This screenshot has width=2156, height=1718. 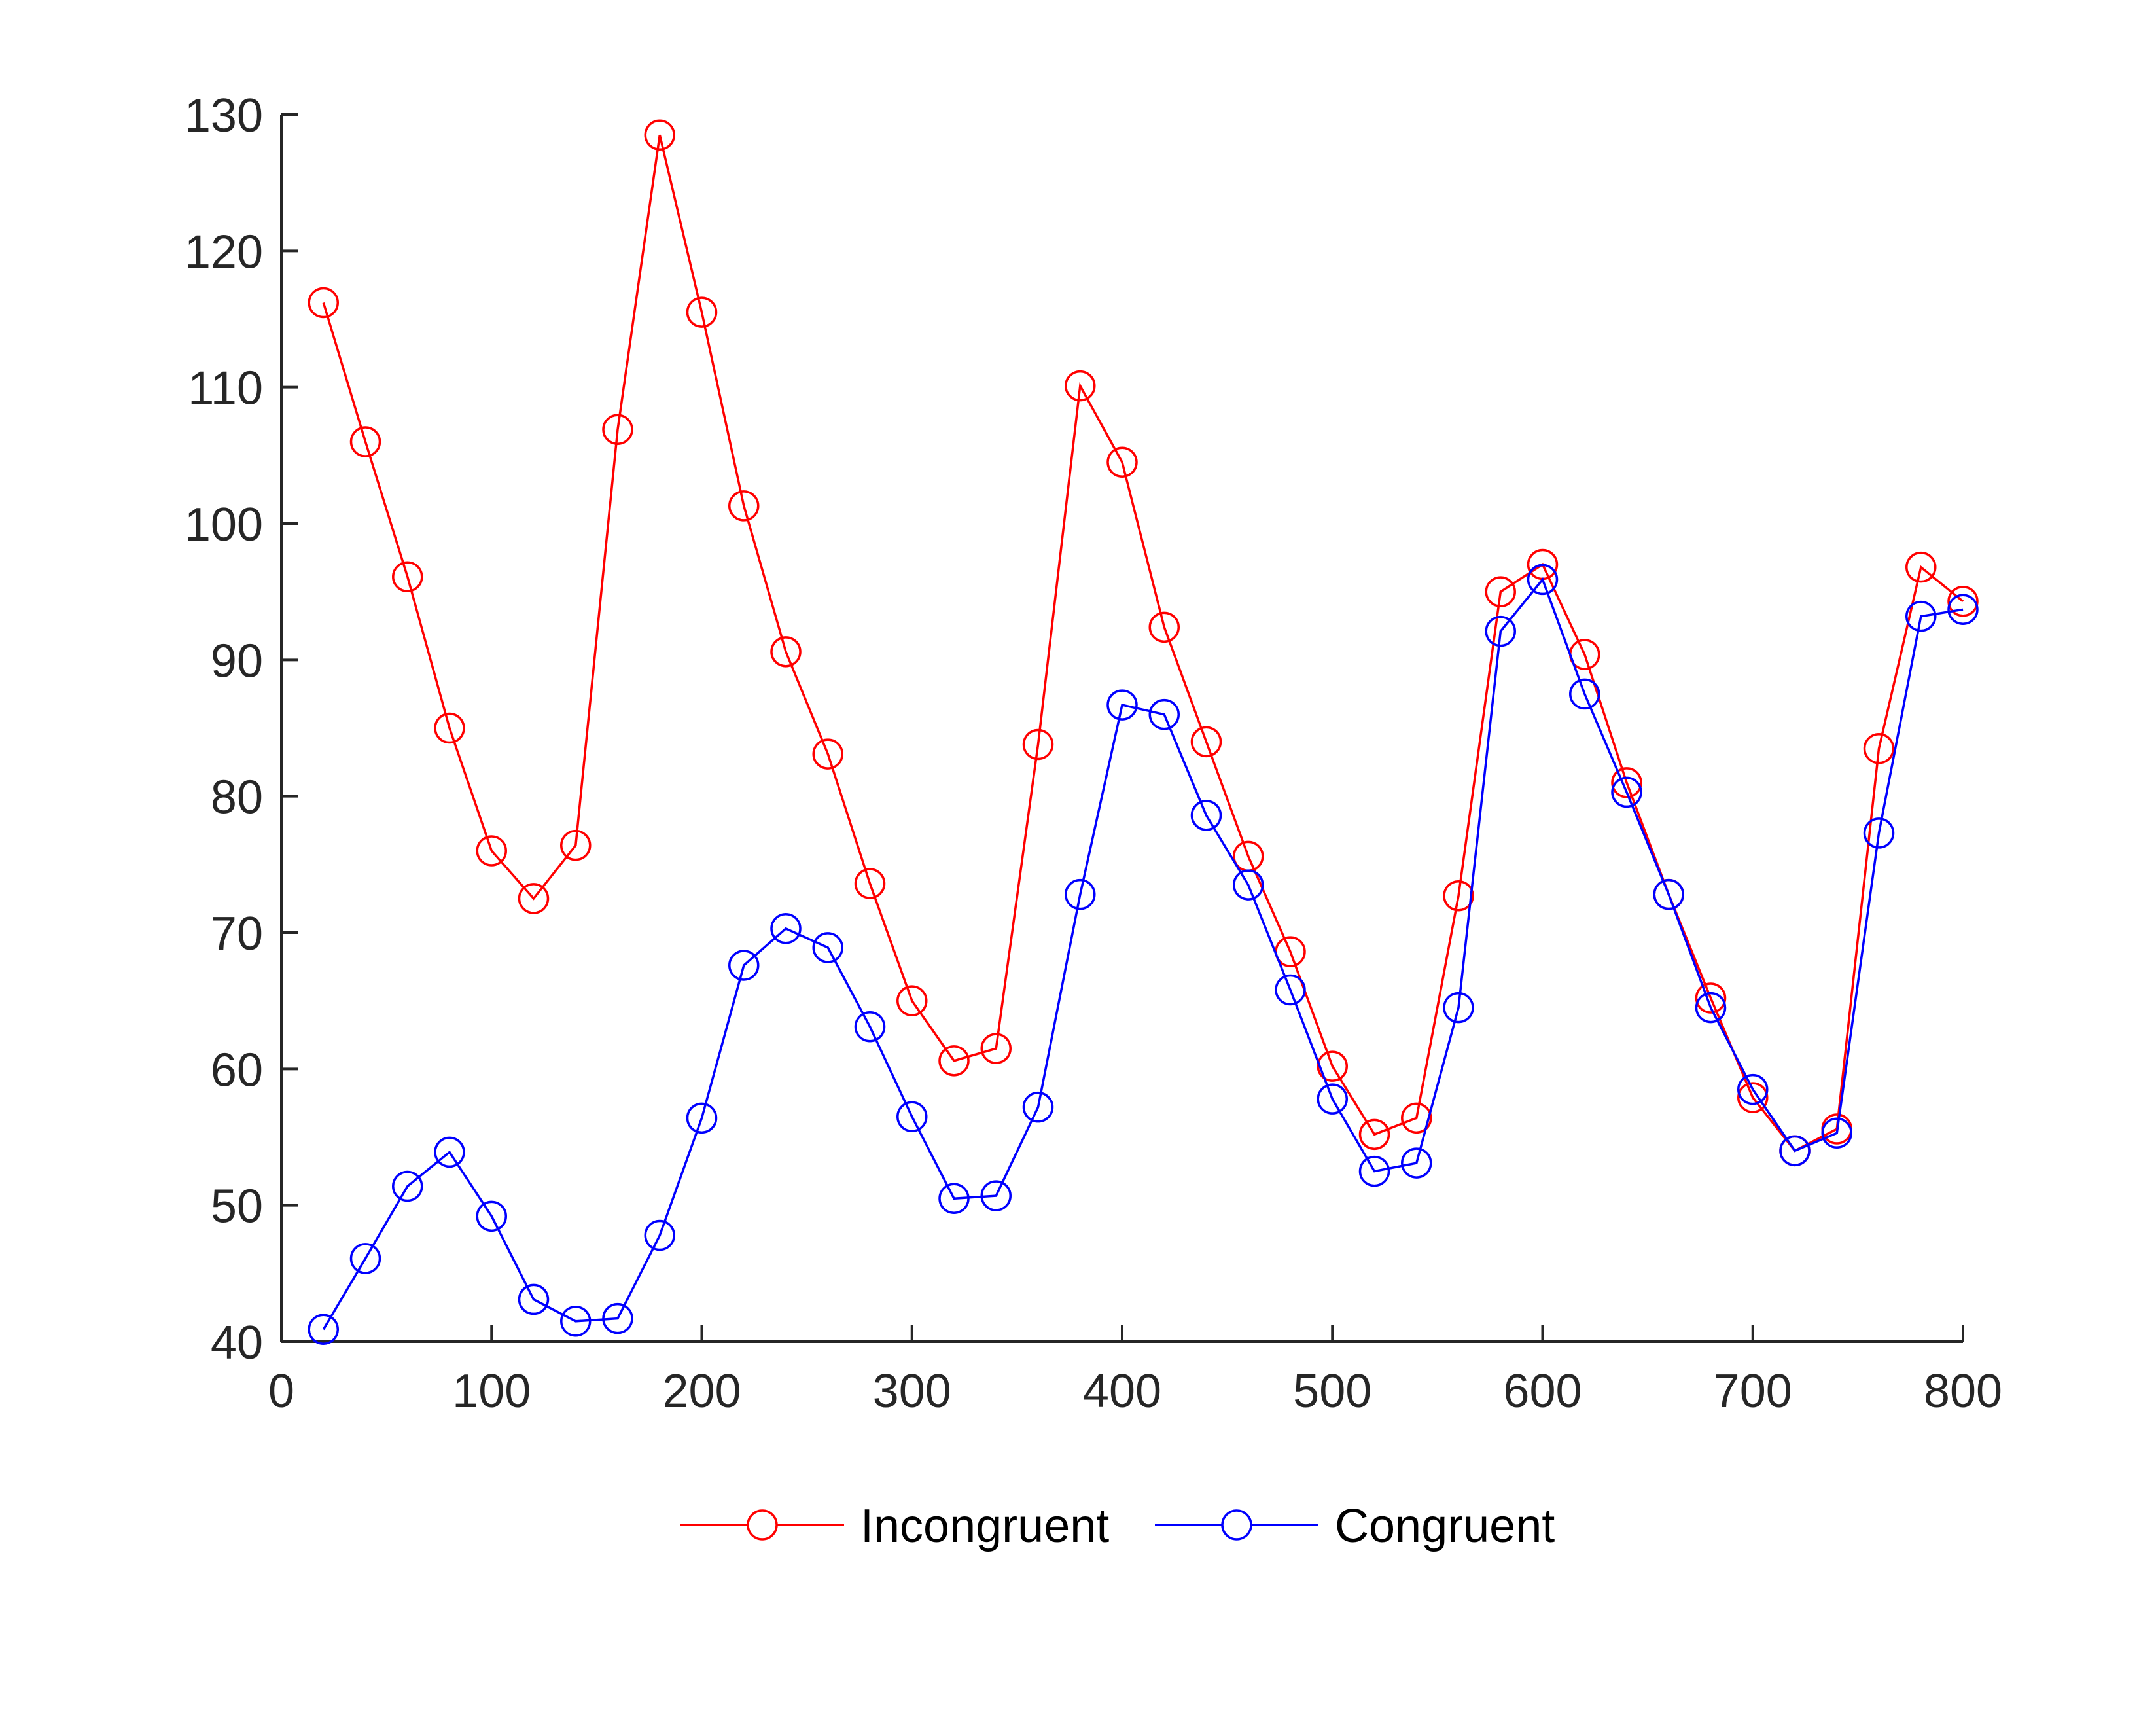 I want to click on x-tick-label: 600, so click(x=1542, y=1392).